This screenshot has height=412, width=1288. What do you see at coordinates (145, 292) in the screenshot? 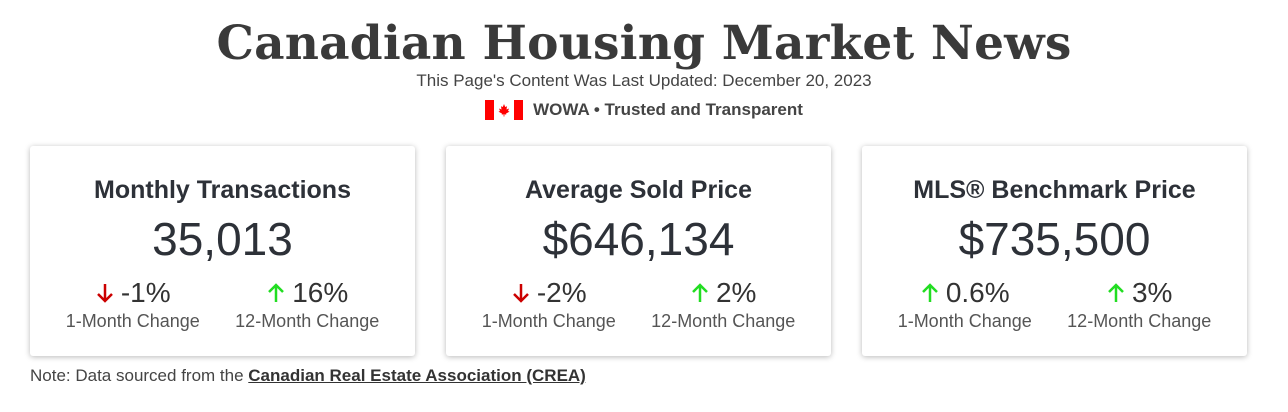
I see `change-value: -1%` at bounding box center [145, 292].